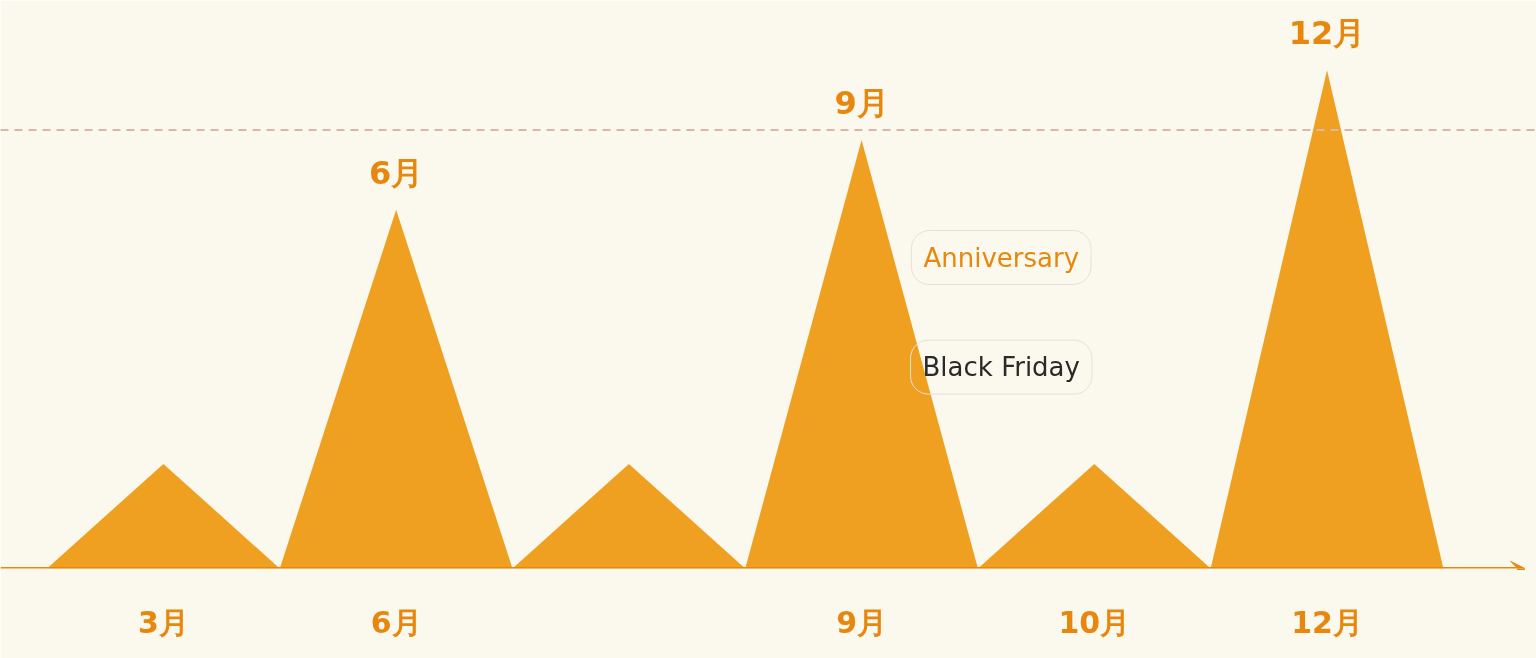  What do you see at coordinates (861, 103) in the screenshot?
I see `annotation: 9月` at bounding box center [861, 103].